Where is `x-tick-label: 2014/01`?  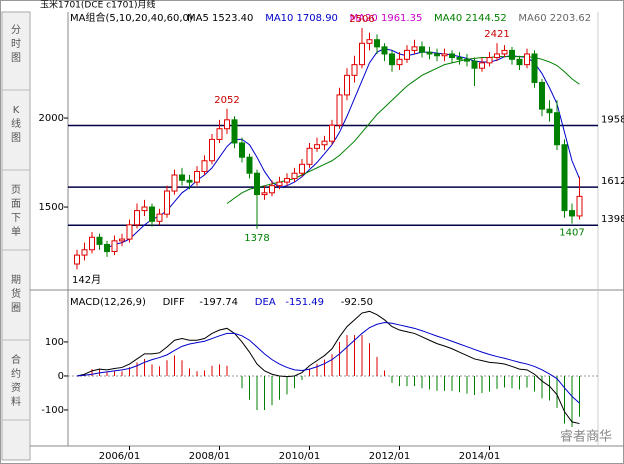
x-tick-label: 2014/01 is located at coordinates (480, 456).